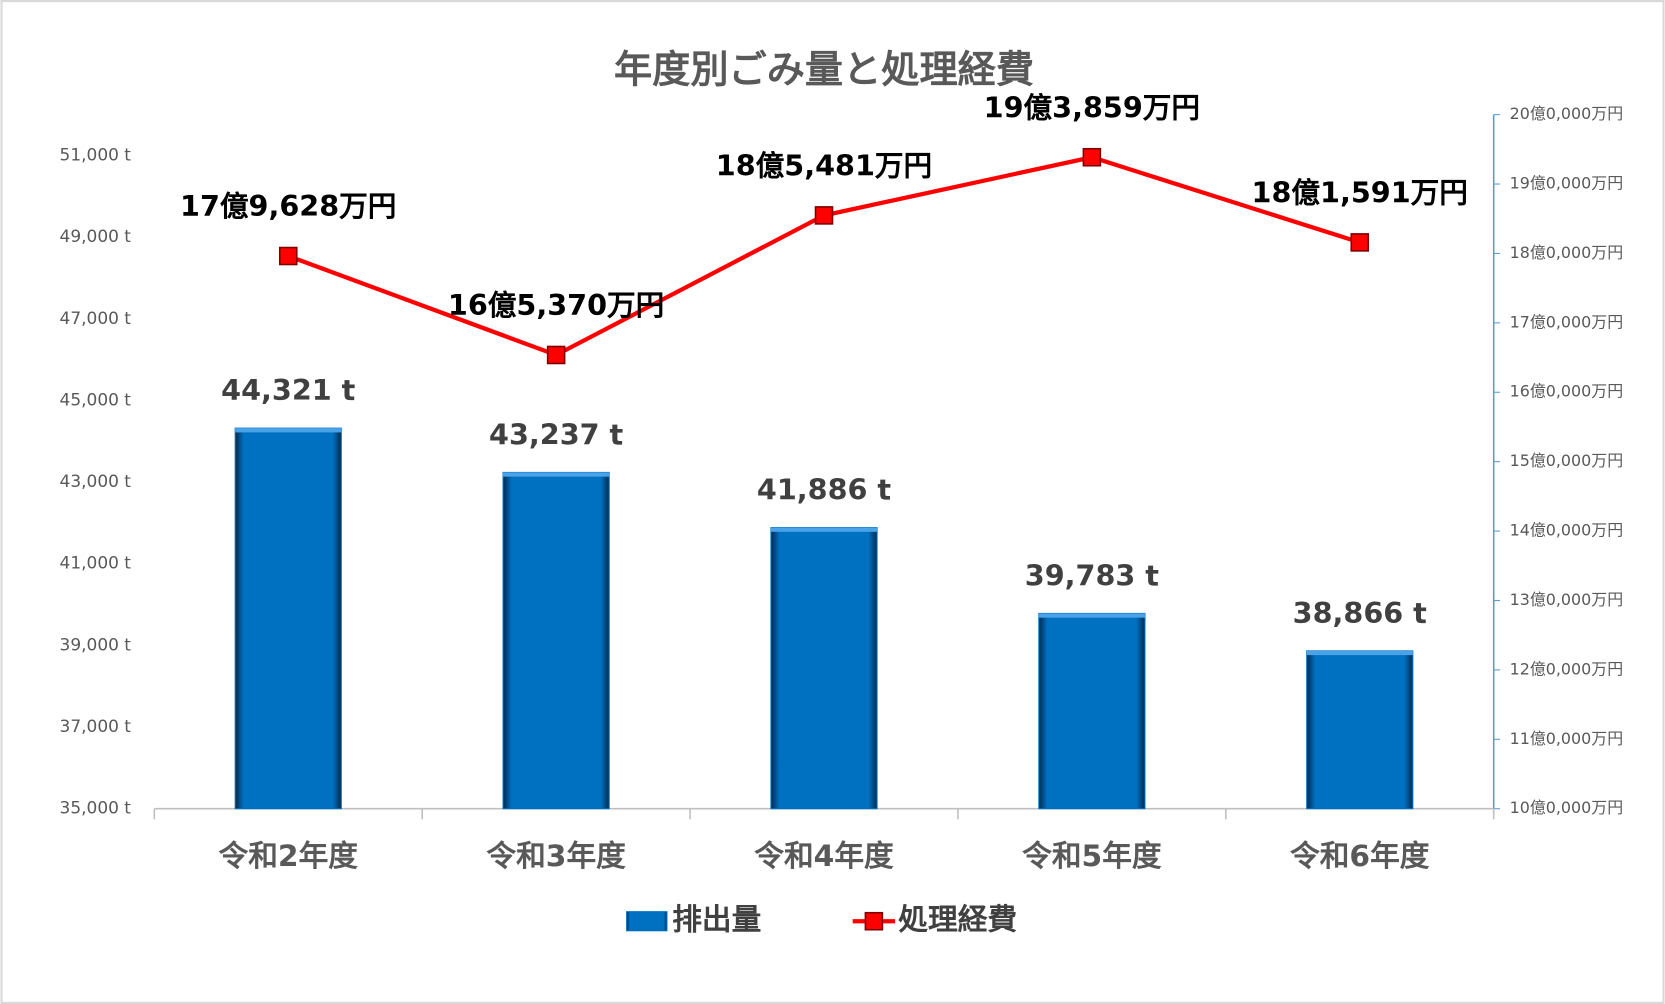 The height and width of the screenshot is (1004, 1665). Describe the element at coordinates (1567, 183) in the screenshot. I see `y2-tick-label: 19億0,000万円` at that location.